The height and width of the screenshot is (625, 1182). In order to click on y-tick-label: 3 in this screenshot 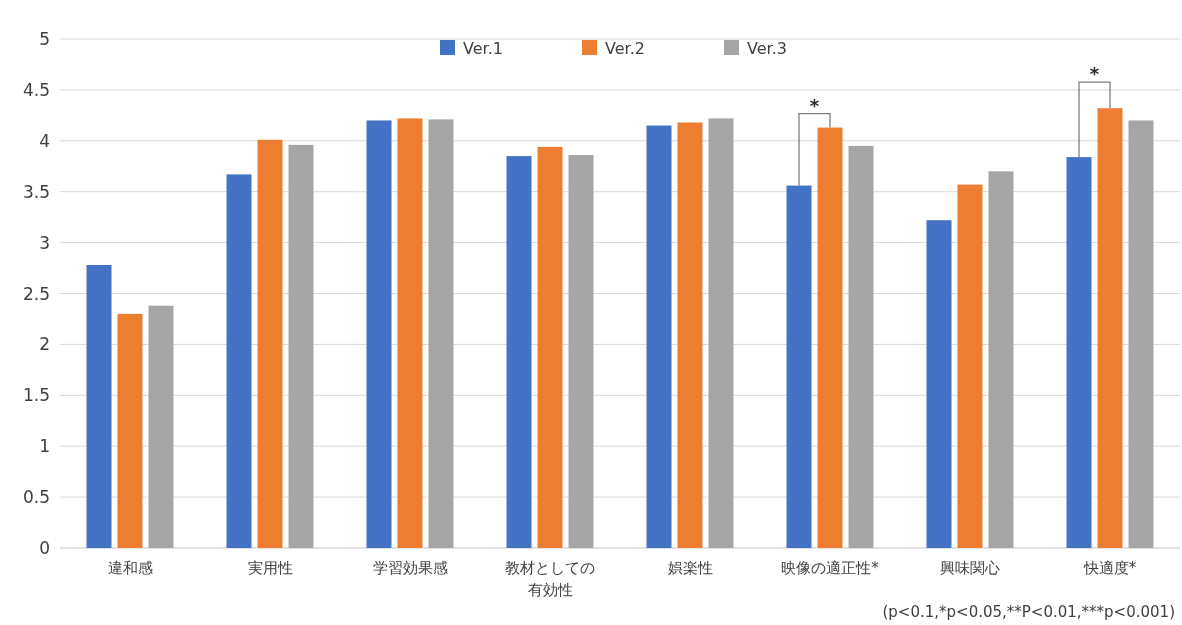, I will do `click(44, 242)`.